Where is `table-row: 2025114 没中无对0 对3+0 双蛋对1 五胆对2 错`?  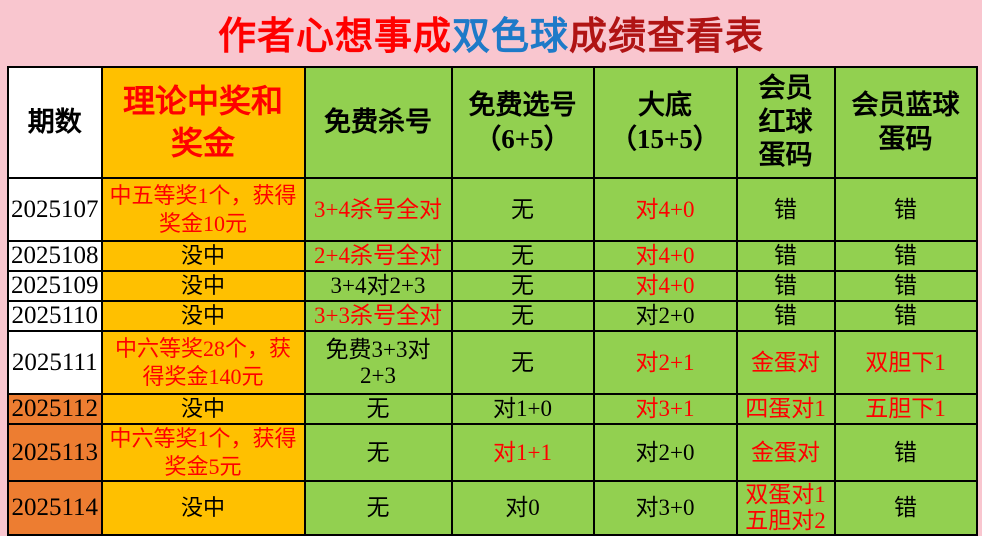
table-row: 2025114 没中无对0 对3+0 双蛋对1 五胆对2 错 is located at coordinates (492, 508).